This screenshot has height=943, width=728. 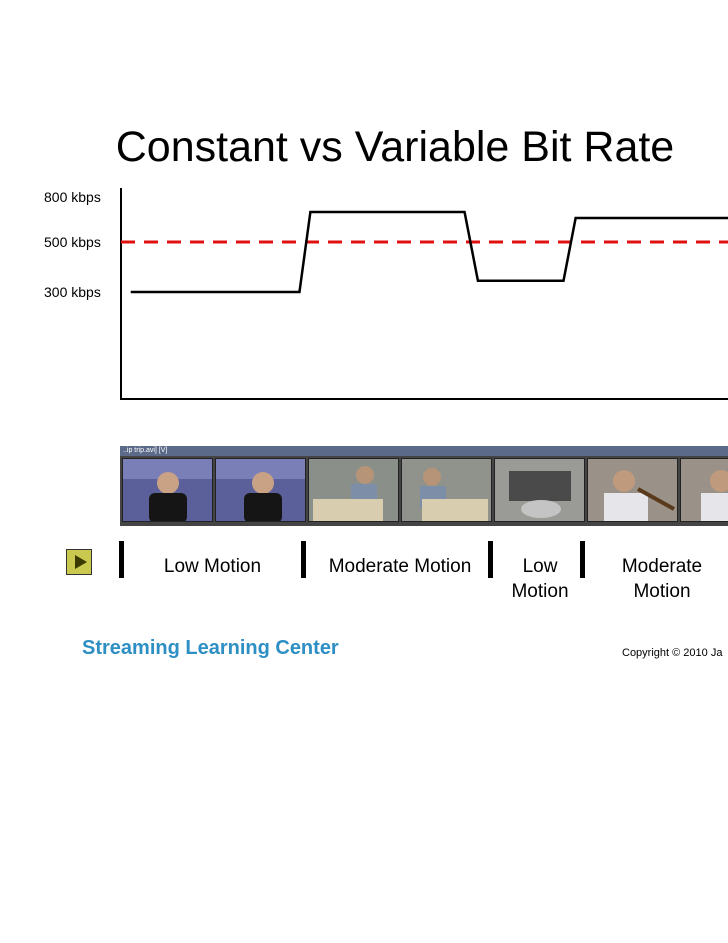 What do you see at coordinates (672, 653) in the screenshot?
I see `copyright-notice: Copyright © 2010 Ja` at bounding box center [672, 653].